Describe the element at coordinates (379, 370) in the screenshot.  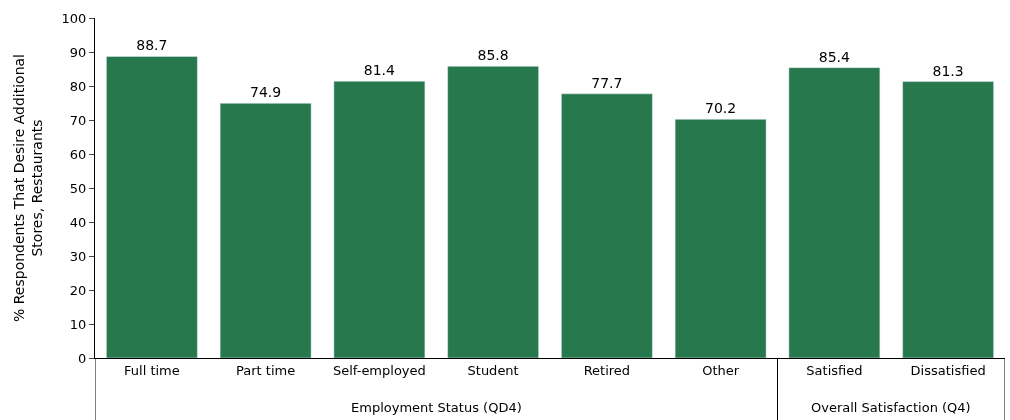
I see `x-tick-label: Self-employed` at that location.